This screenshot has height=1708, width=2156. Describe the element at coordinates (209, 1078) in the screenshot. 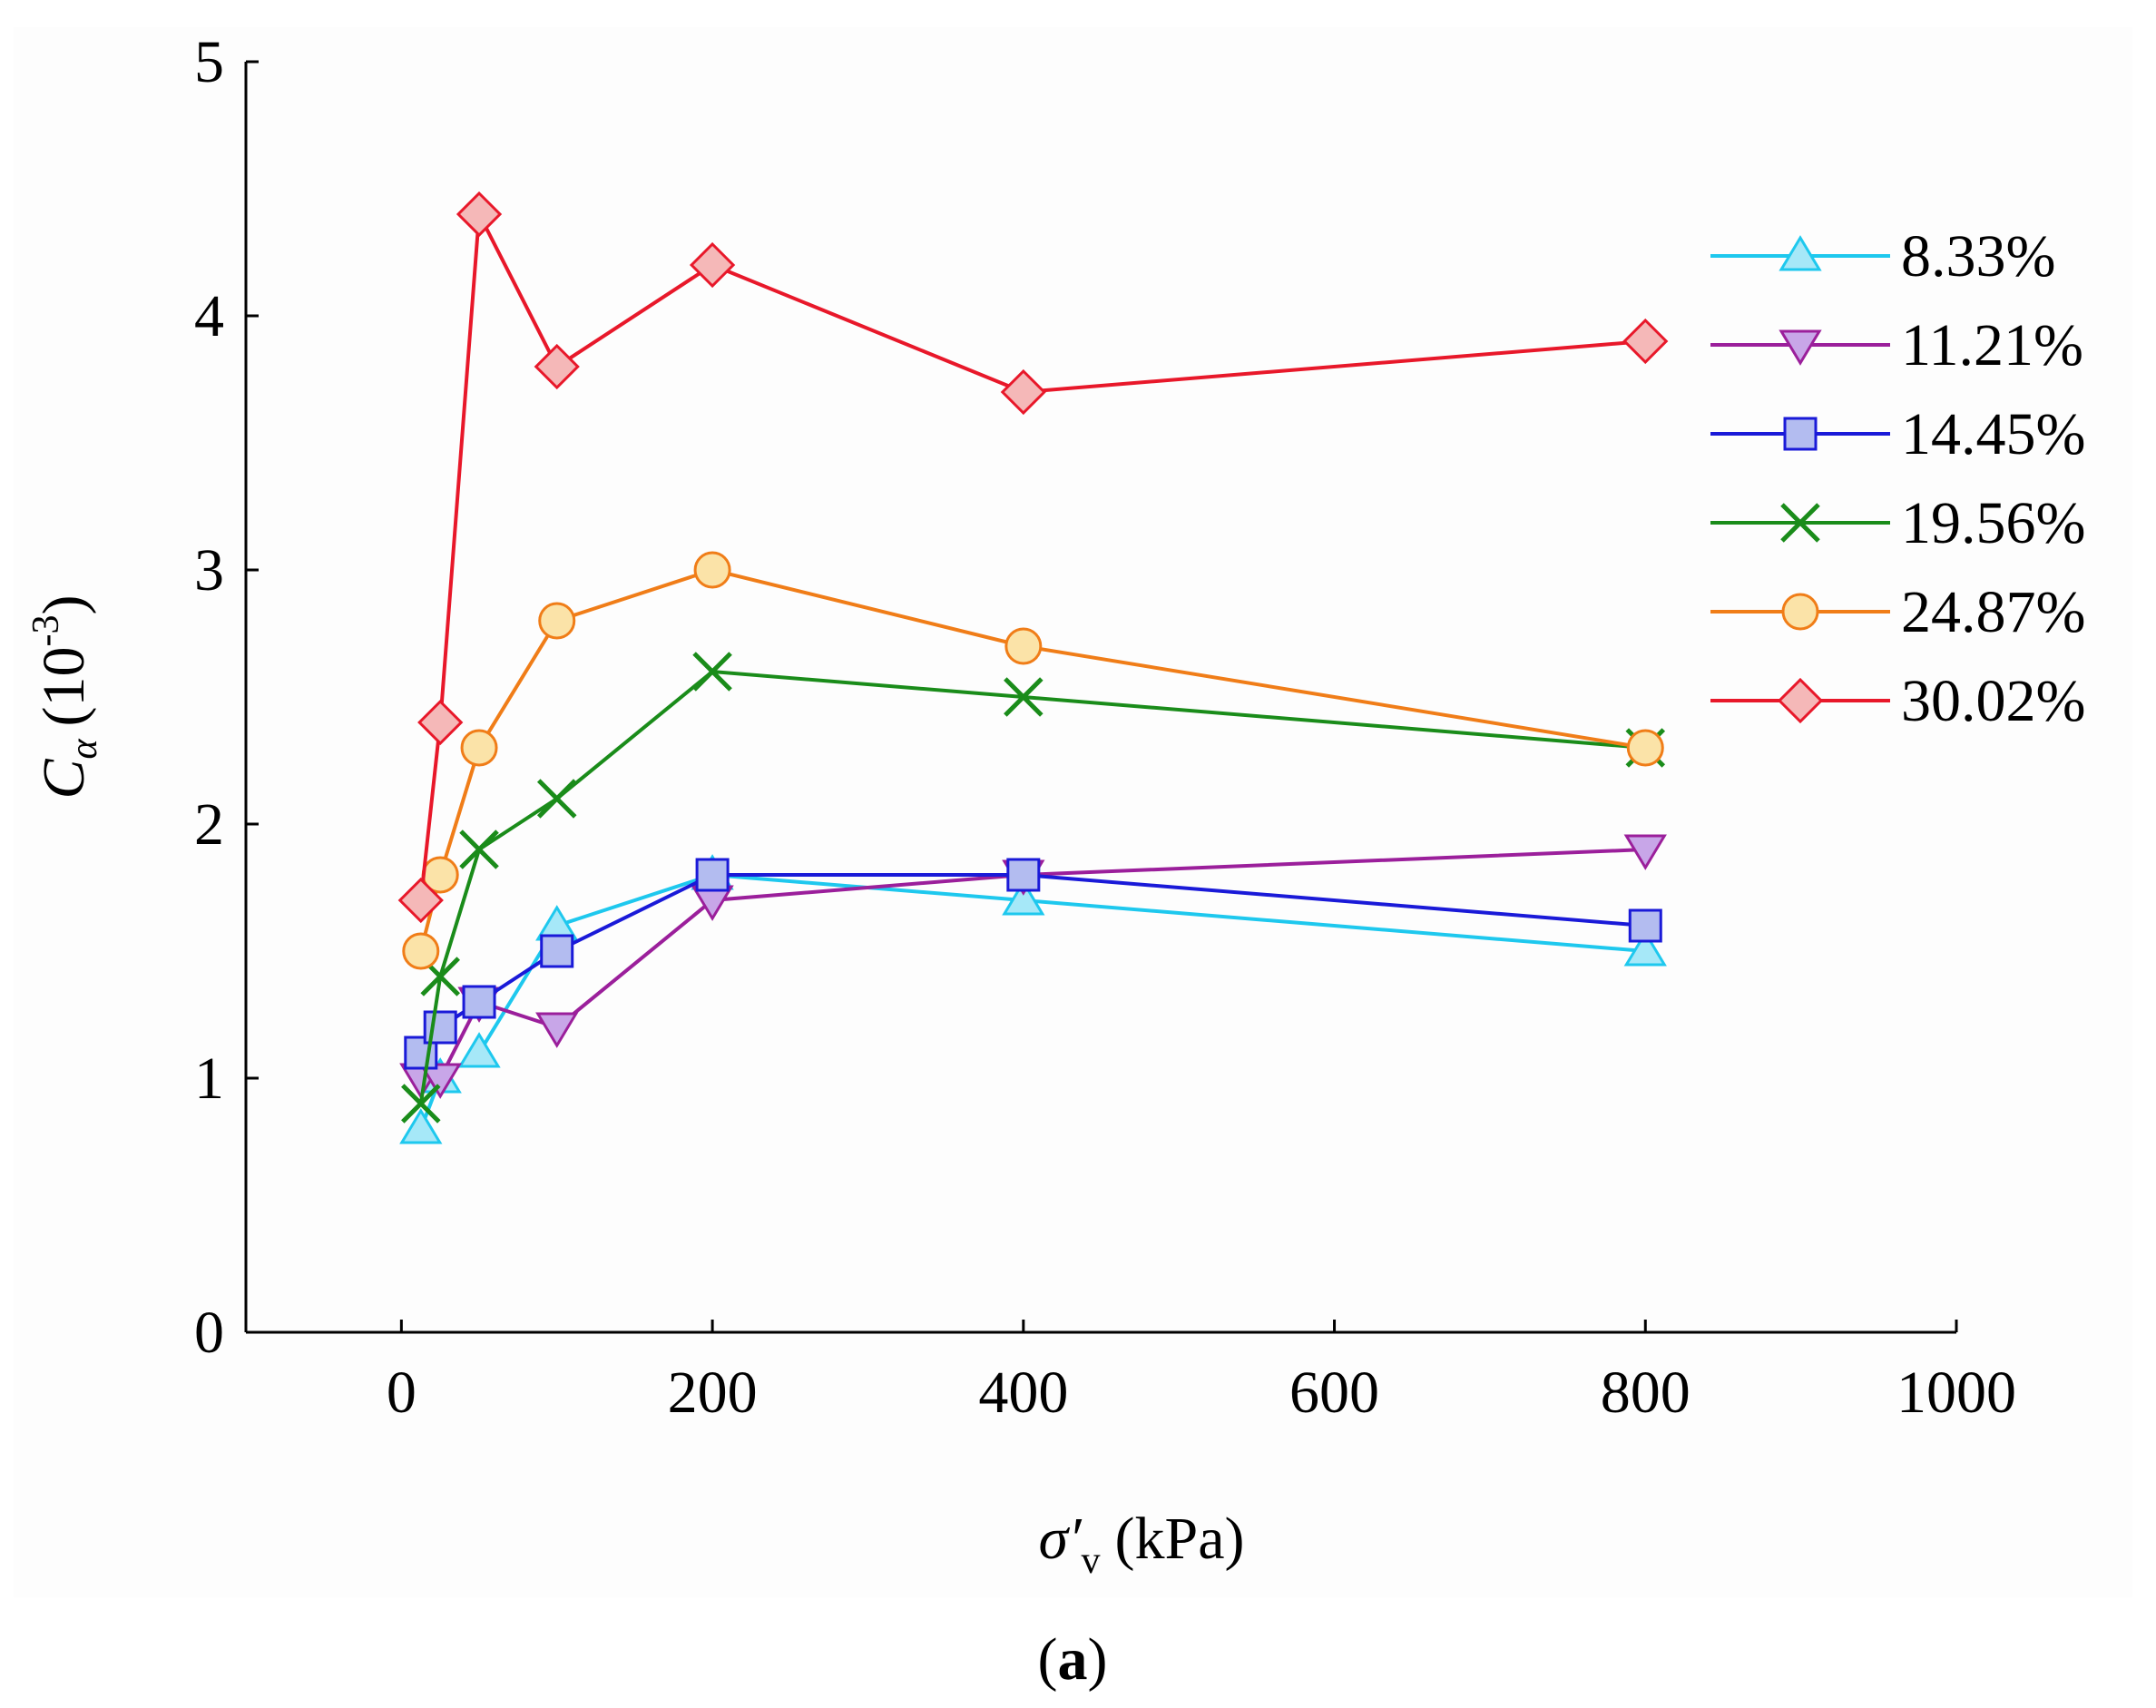

I see `y-tick-label: 1` at that location.